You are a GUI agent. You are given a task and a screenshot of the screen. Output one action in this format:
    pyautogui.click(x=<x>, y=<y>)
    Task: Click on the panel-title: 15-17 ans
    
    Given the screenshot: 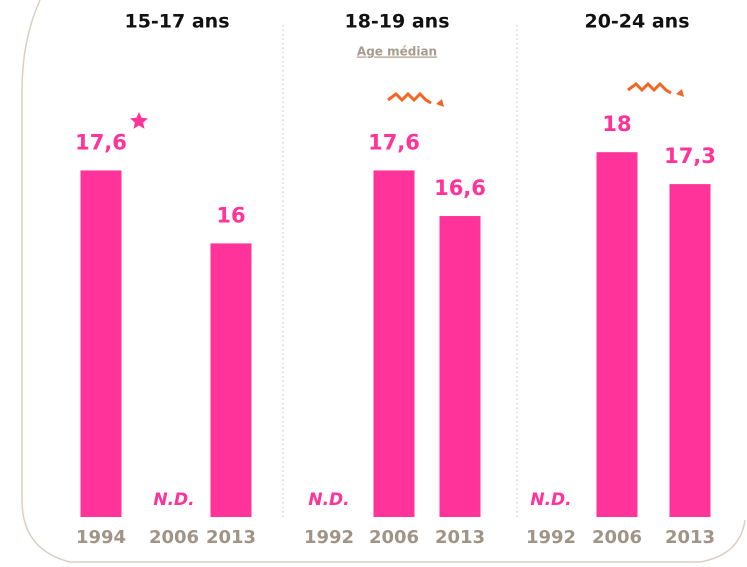 What is the action you would take?
    pyautogui.click(x=176, y=22)
    